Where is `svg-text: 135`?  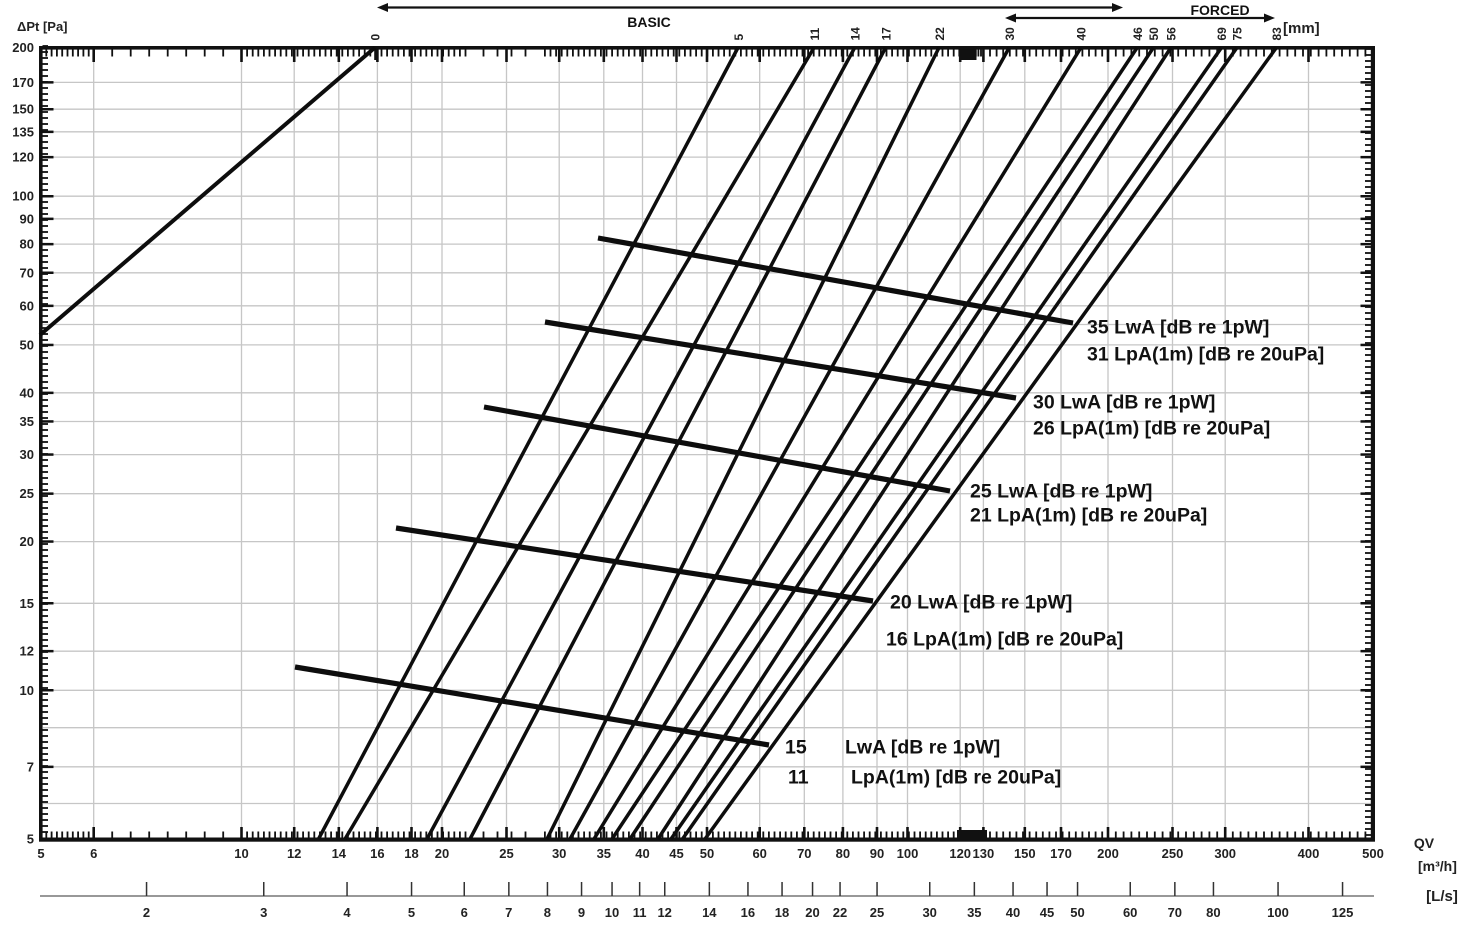 svg-text: 135 is located at coordinates (23, 131).